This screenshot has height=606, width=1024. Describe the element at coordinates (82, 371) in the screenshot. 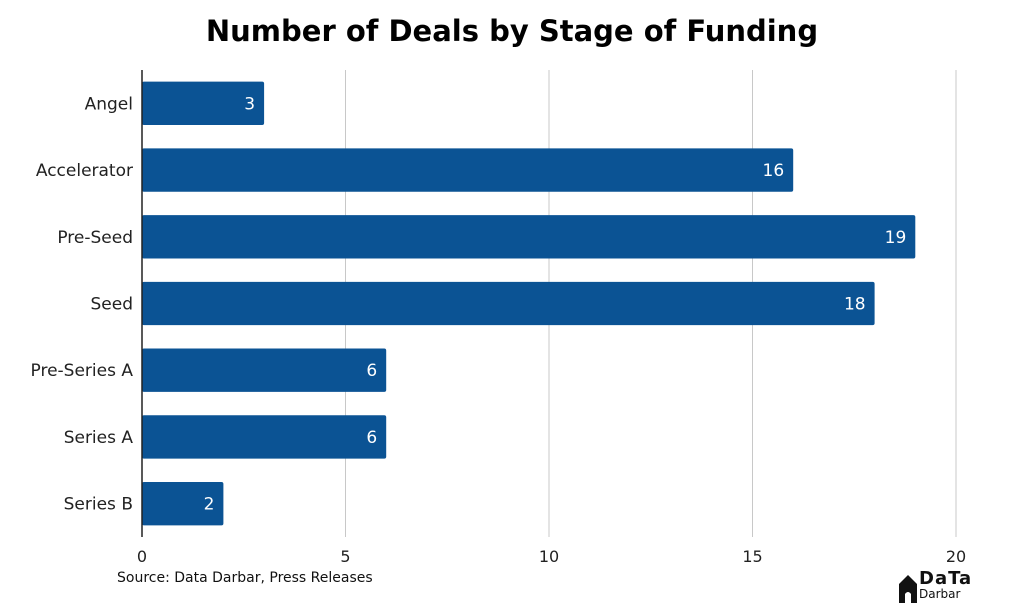

I see `category-label: Pre-Series A` at that location.